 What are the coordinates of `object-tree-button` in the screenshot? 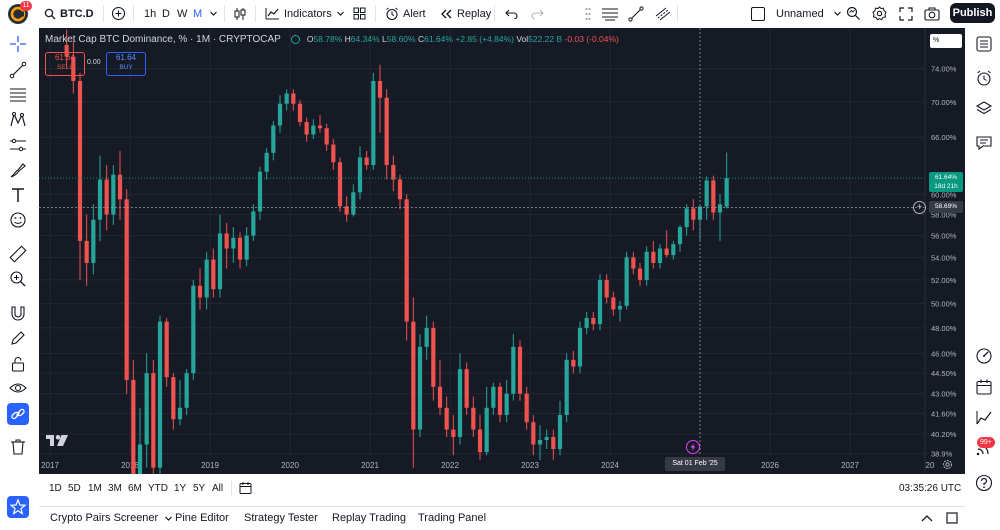 It's located at (984, 109).